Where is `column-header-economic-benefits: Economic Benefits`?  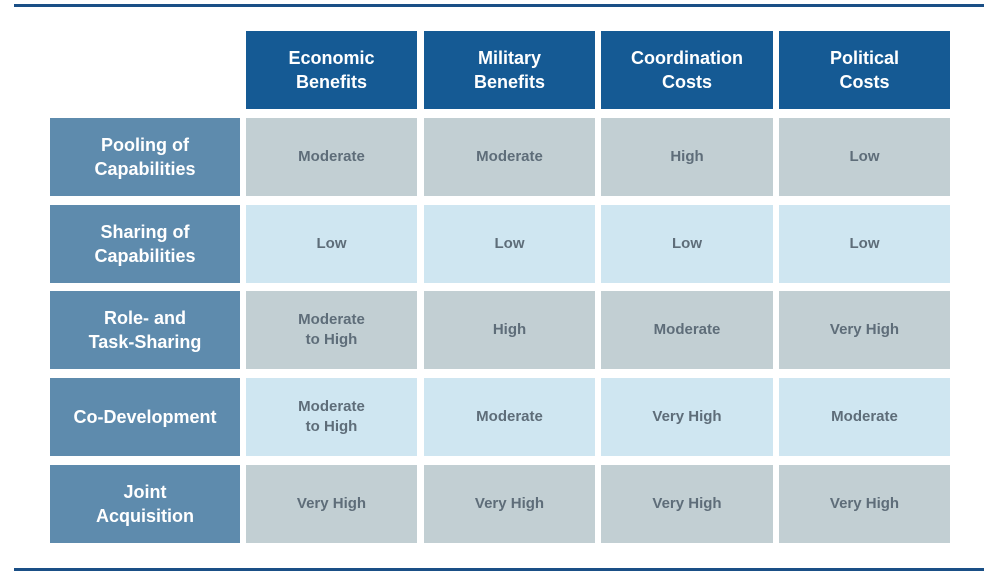
column-header-economic-benefits: Economic Benefits is located at coordinates (331, 70).